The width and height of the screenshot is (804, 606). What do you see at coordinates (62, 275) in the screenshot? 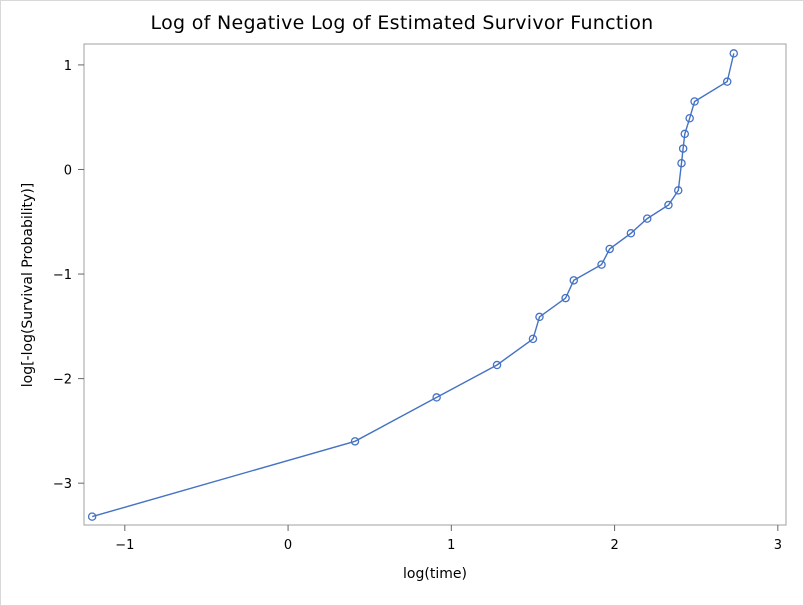
I see `y-tick-label: −1` at bounding box center [62, 275].